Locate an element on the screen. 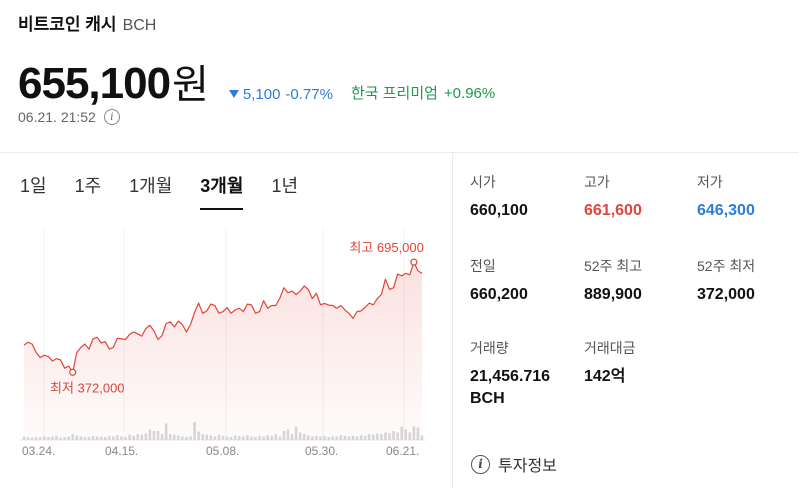 This screenshot has width=799, height=488. stat-52w-low: 52주 최저 372,000 is located at coordinates (748, 281).